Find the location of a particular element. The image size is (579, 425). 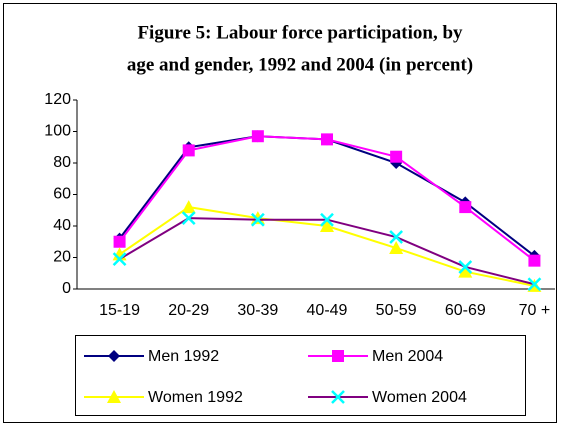

legend-label: Women 1992 is located at coordinates (195, 397).